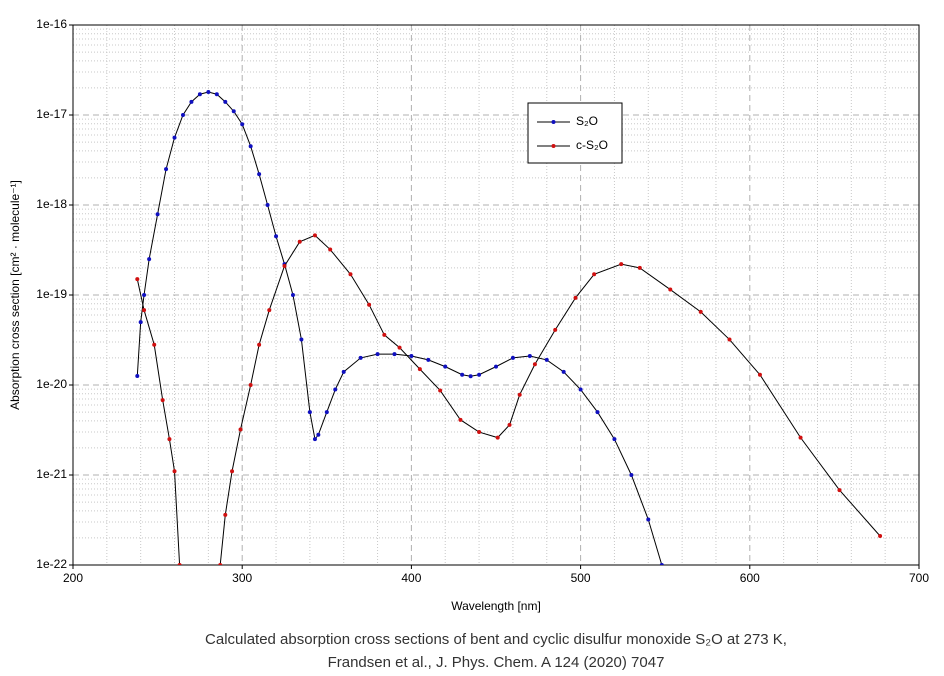 The height and width of the screenshot is (676, 944). What do you see at coordinates (51, 114) in the screenshot?
I see `y-tick-label: 1e-17` at bounding box center [51, 114].